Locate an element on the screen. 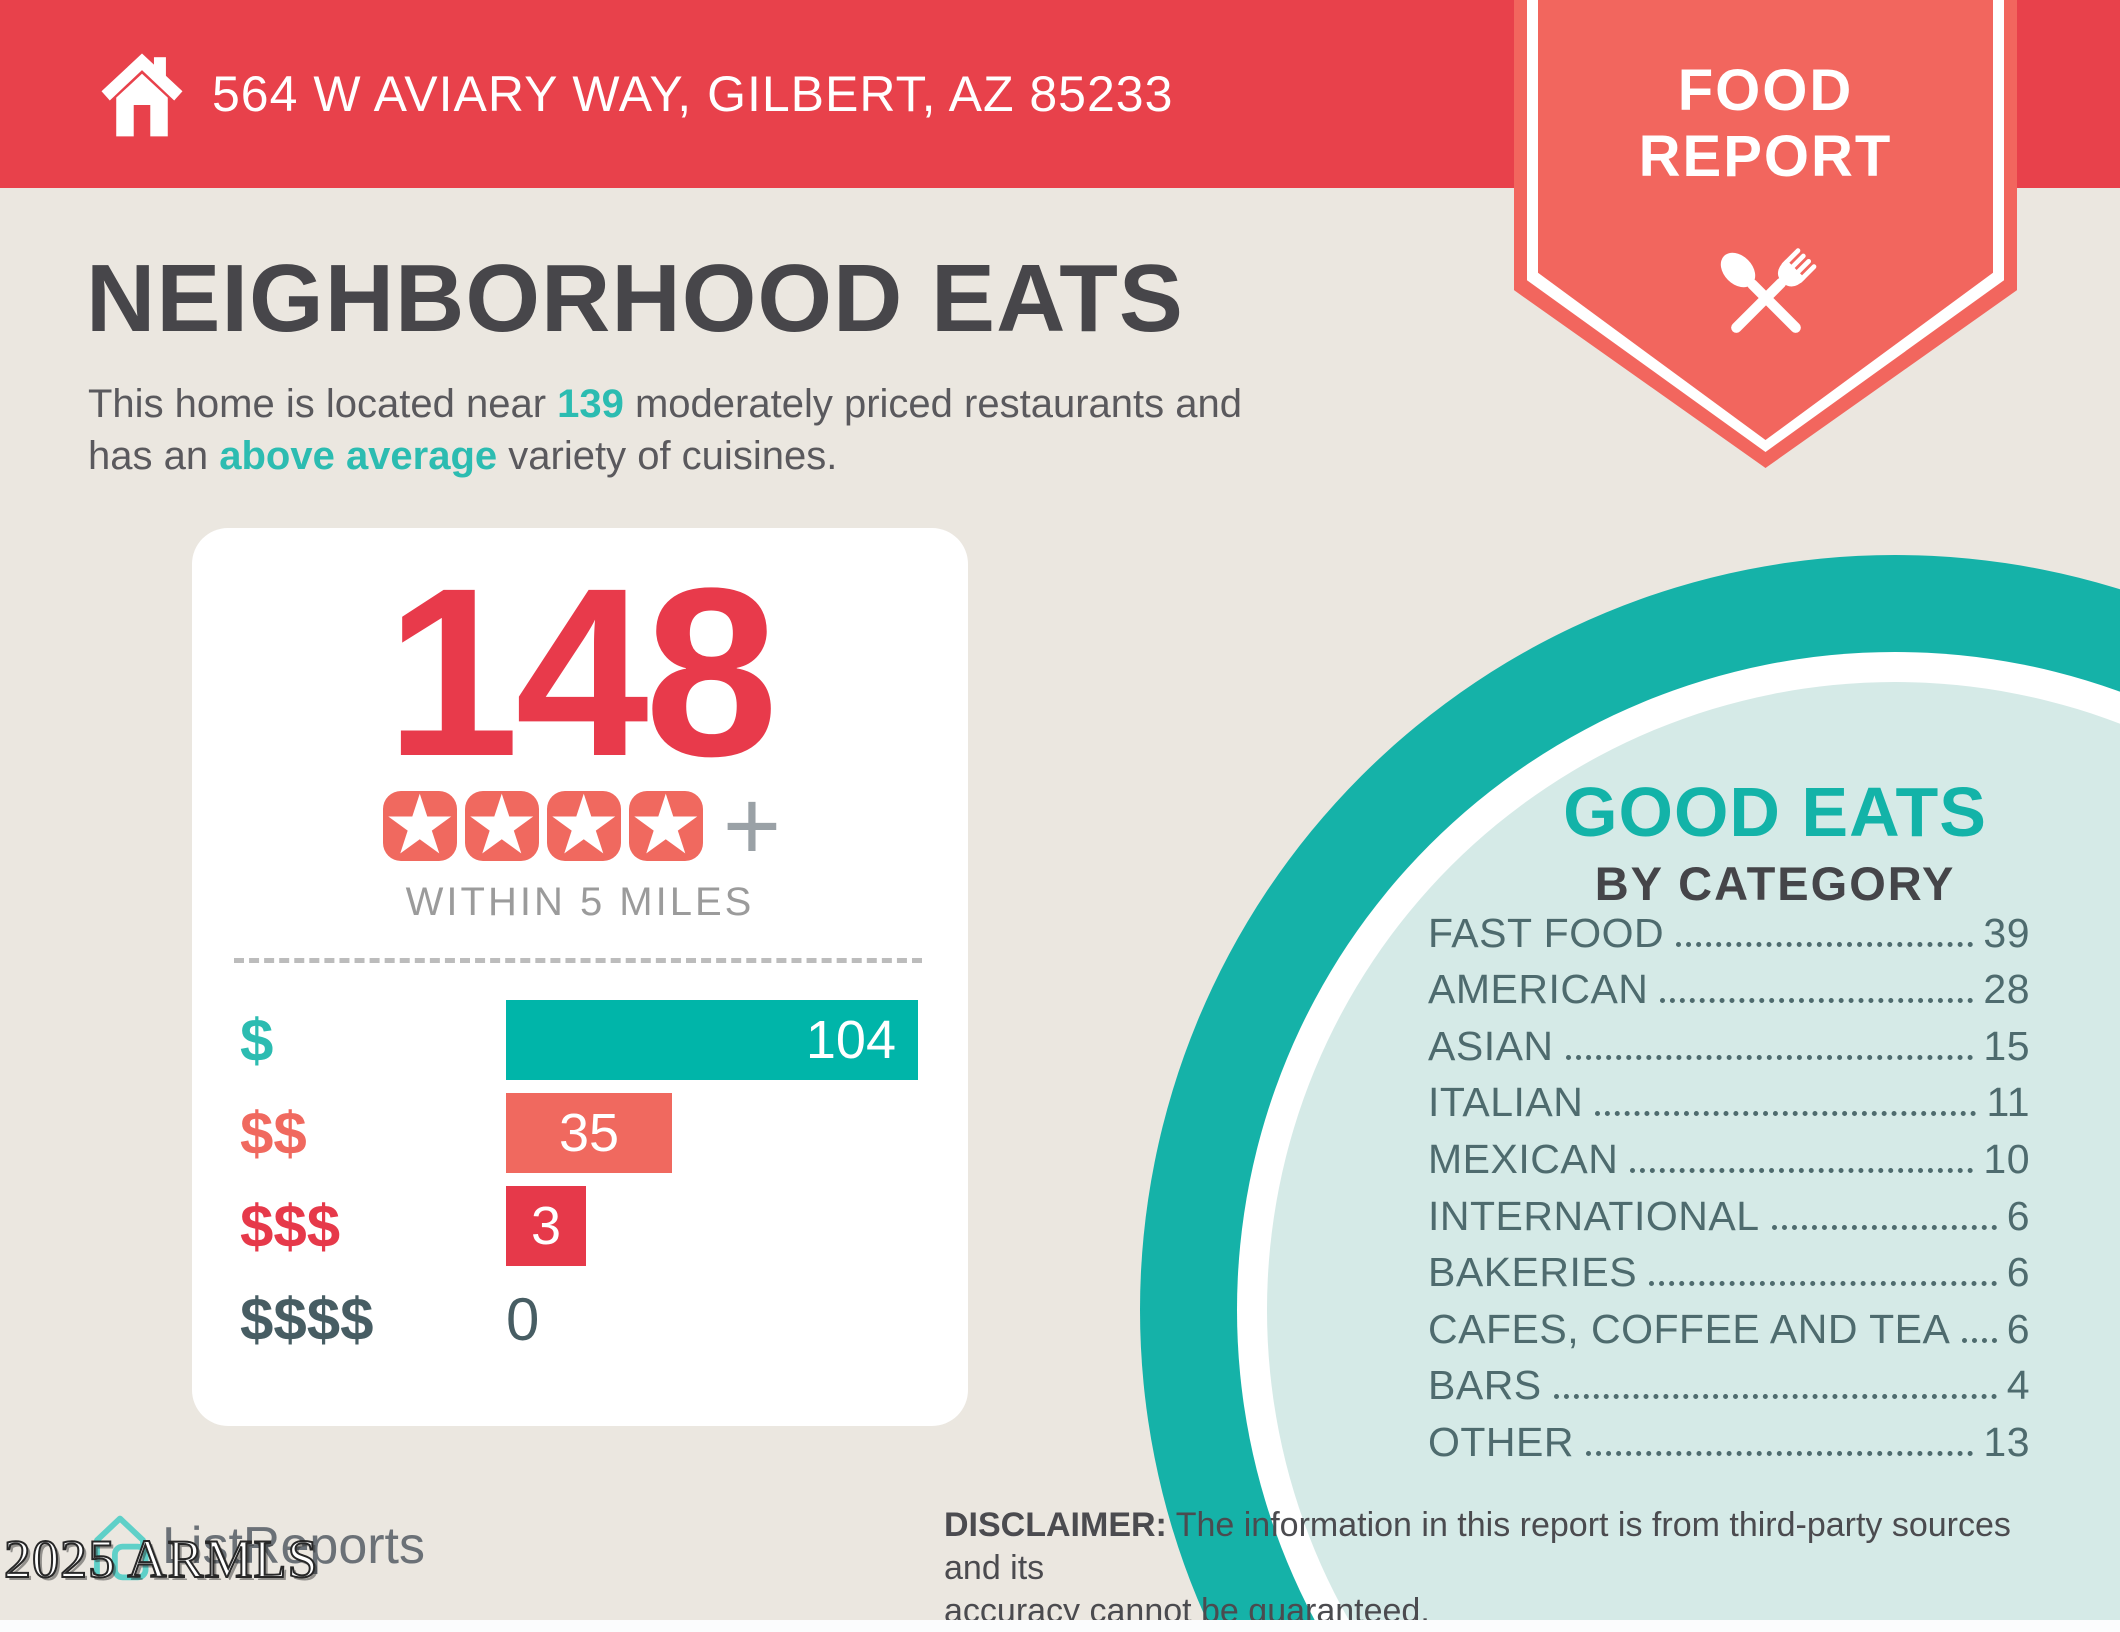  property-address: 564 W AVIARY WAY, GILBERT, AZ 85233 is located at coordinates (693, 94).